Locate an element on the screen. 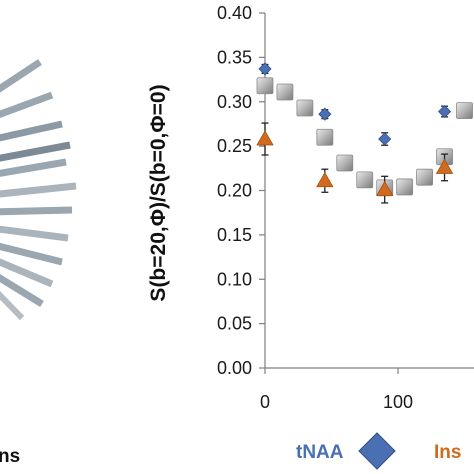 Image resolution: width=474 pixels, height=474 pixels. y-axis-title: S(b=20,Φ)/S(b=0,Φ=0) is located at coordinates (158, 192).